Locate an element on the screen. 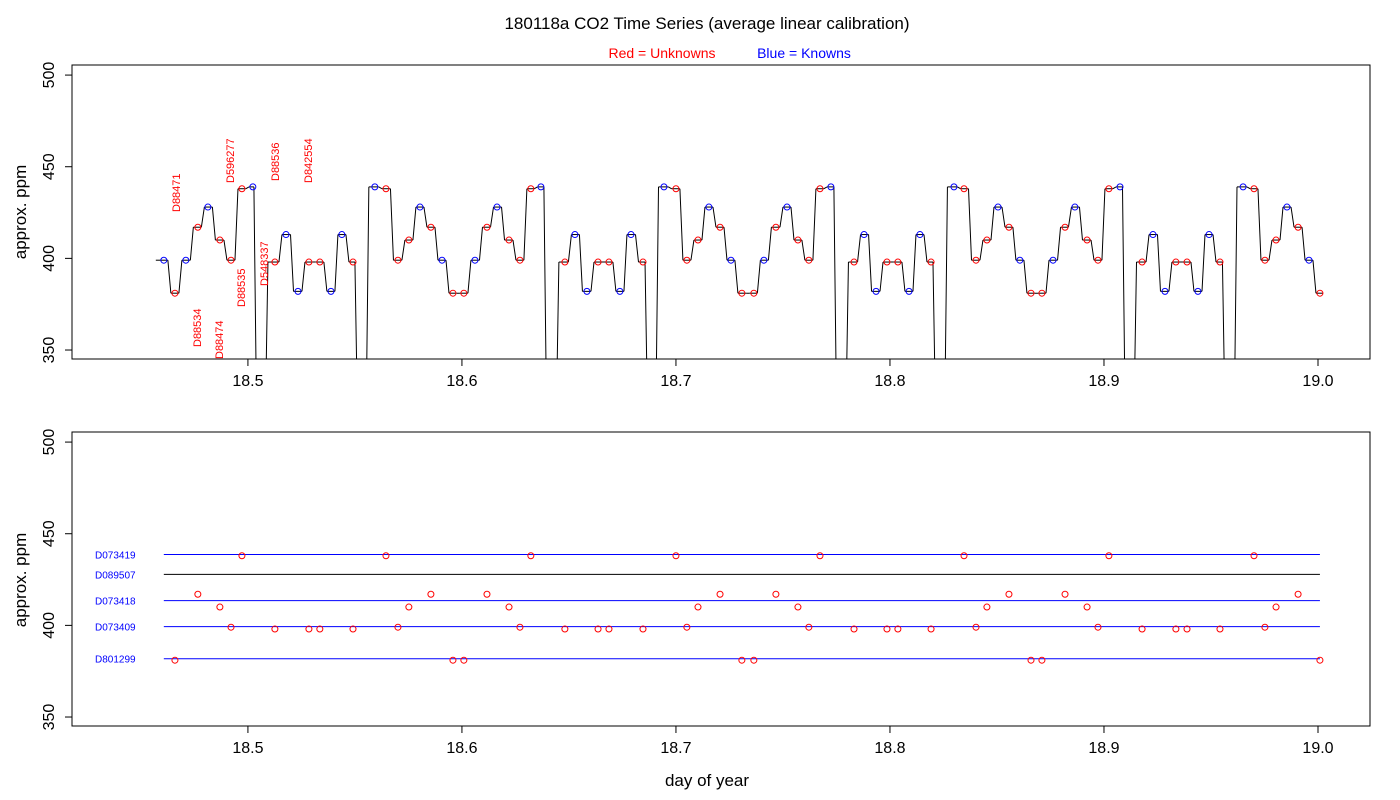 The height and width of the screenshot is (800, 1400). y-axis-label: approx. ppm is located at coordinates (20, 212).